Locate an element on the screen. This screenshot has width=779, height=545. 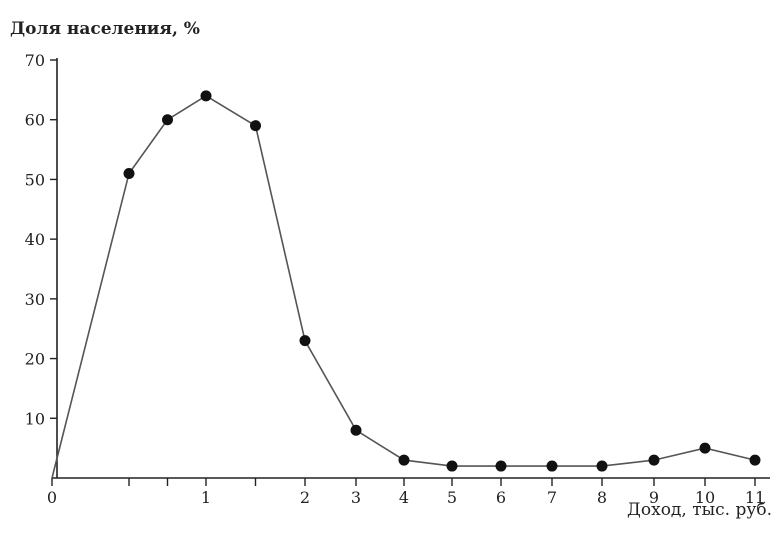
y-axis-label: Доля населения, % is located at coordinates (105, 29).